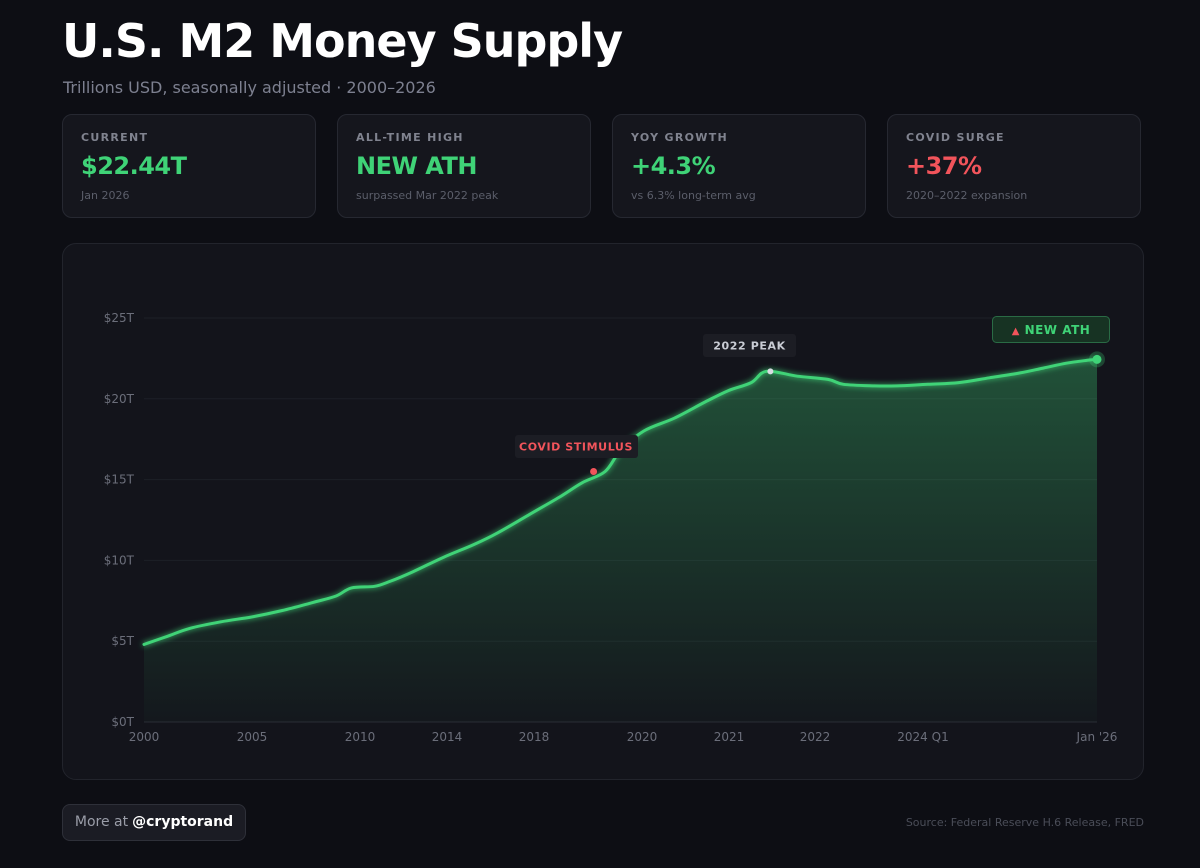  I want to click on x-tick-label: 2010, so click(360, 737).